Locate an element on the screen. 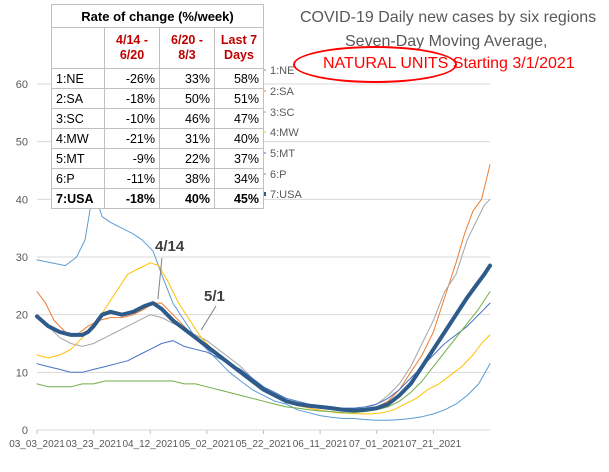 This screenshot has width=609, height=472. region-name: 1:NE is located at coordinates (78, 78).